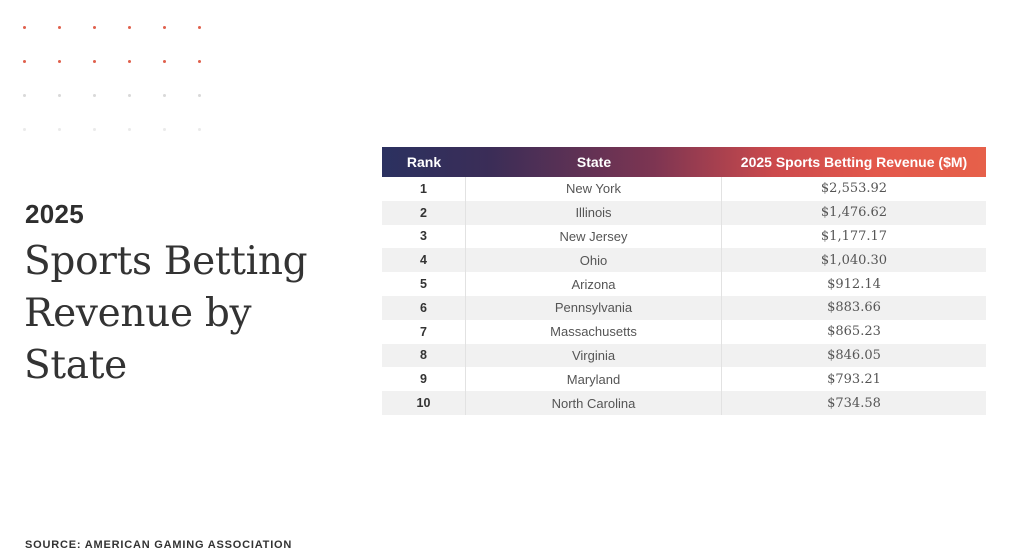 The height and width of the screenshot is (551, 1024). Describe the element at coordinates (424, 307) in the screenshot. I see `rank-cell: 6` at that location.